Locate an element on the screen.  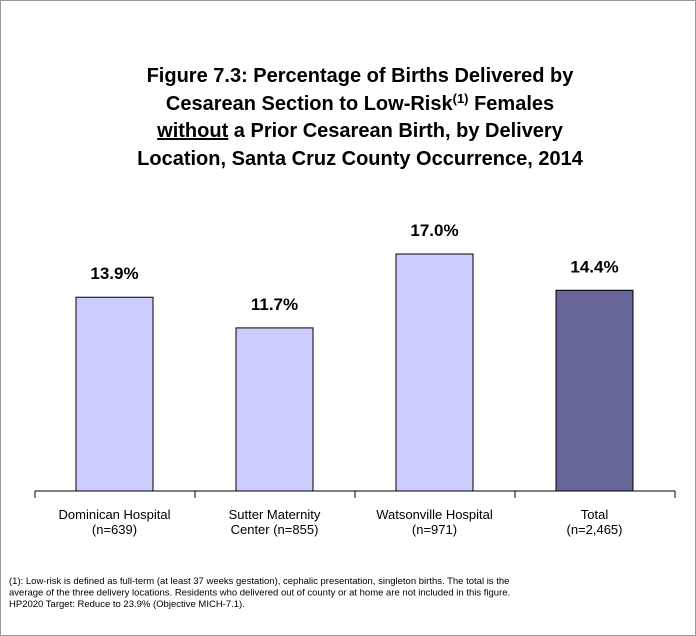
x-tick-label: Sutter Maternity is located at coordinates (275, 514).